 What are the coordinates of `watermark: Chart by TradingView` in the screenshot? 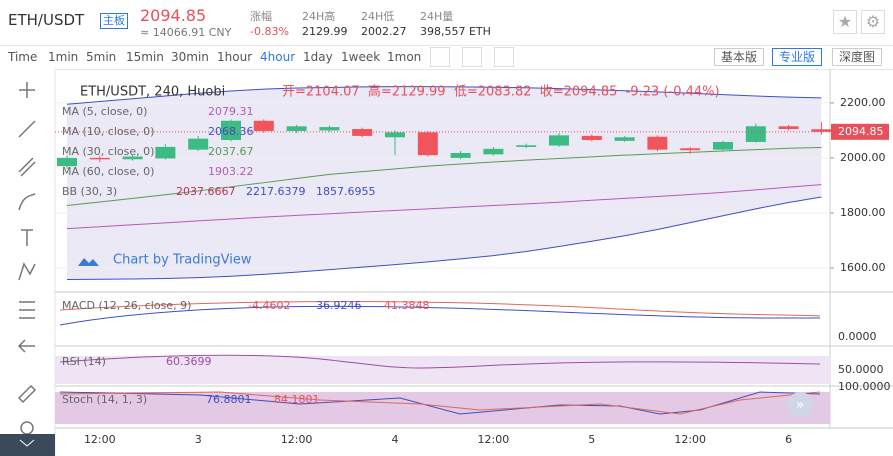 It's located at (182, 260).